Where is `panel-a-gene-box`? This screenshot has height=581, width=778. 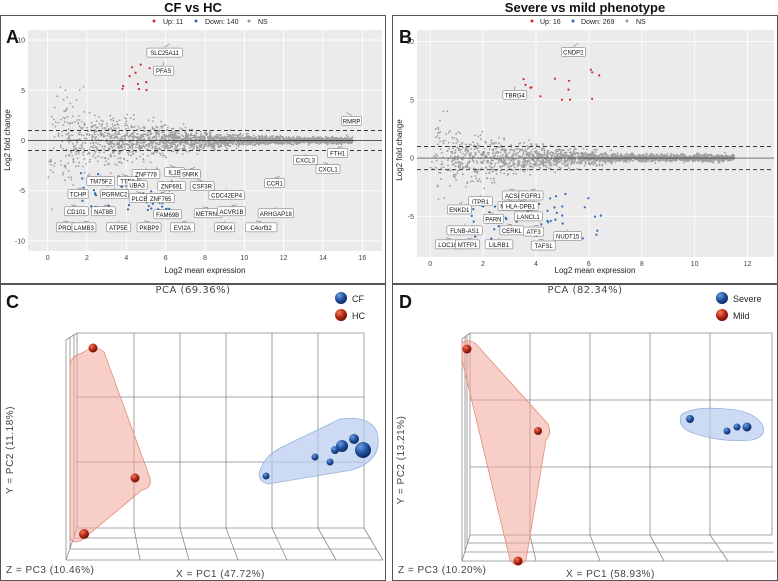 panel-a-gene-box is located at coordinates (137, 185).